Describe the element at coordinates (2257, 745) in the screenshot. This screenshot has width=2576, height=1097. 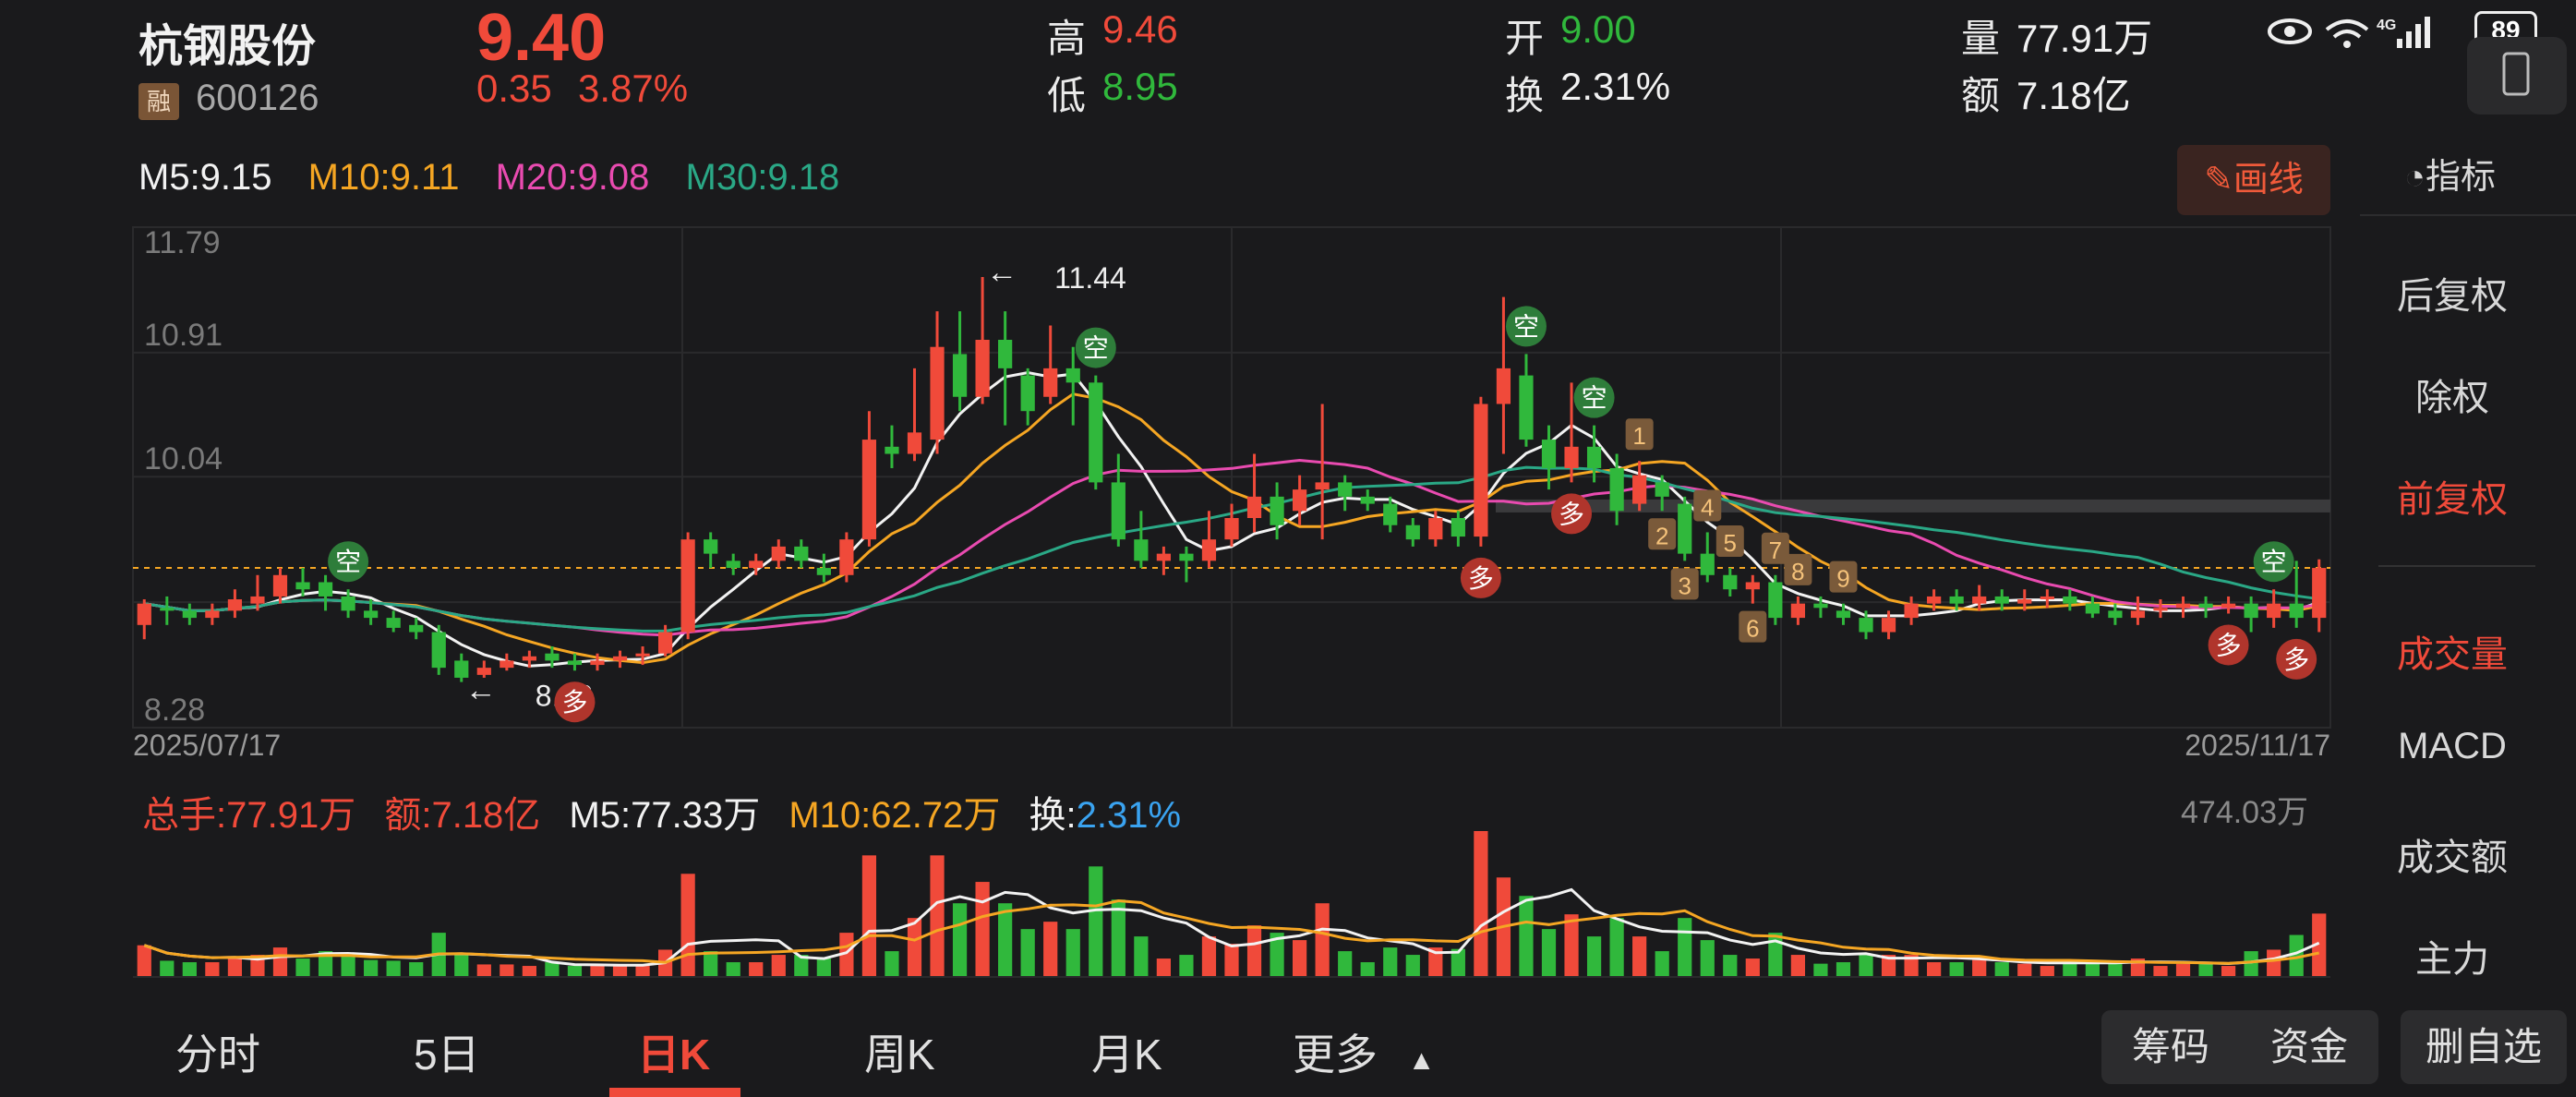
I see `end-date-label: 2025/11/17` at that location.